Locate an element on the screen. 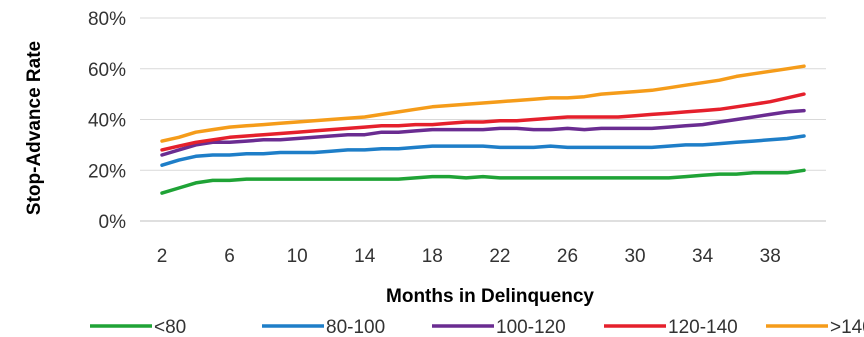 This screenshot has height=337, width=864. x-tick-label: 38 is located at coordinates (770, 256).